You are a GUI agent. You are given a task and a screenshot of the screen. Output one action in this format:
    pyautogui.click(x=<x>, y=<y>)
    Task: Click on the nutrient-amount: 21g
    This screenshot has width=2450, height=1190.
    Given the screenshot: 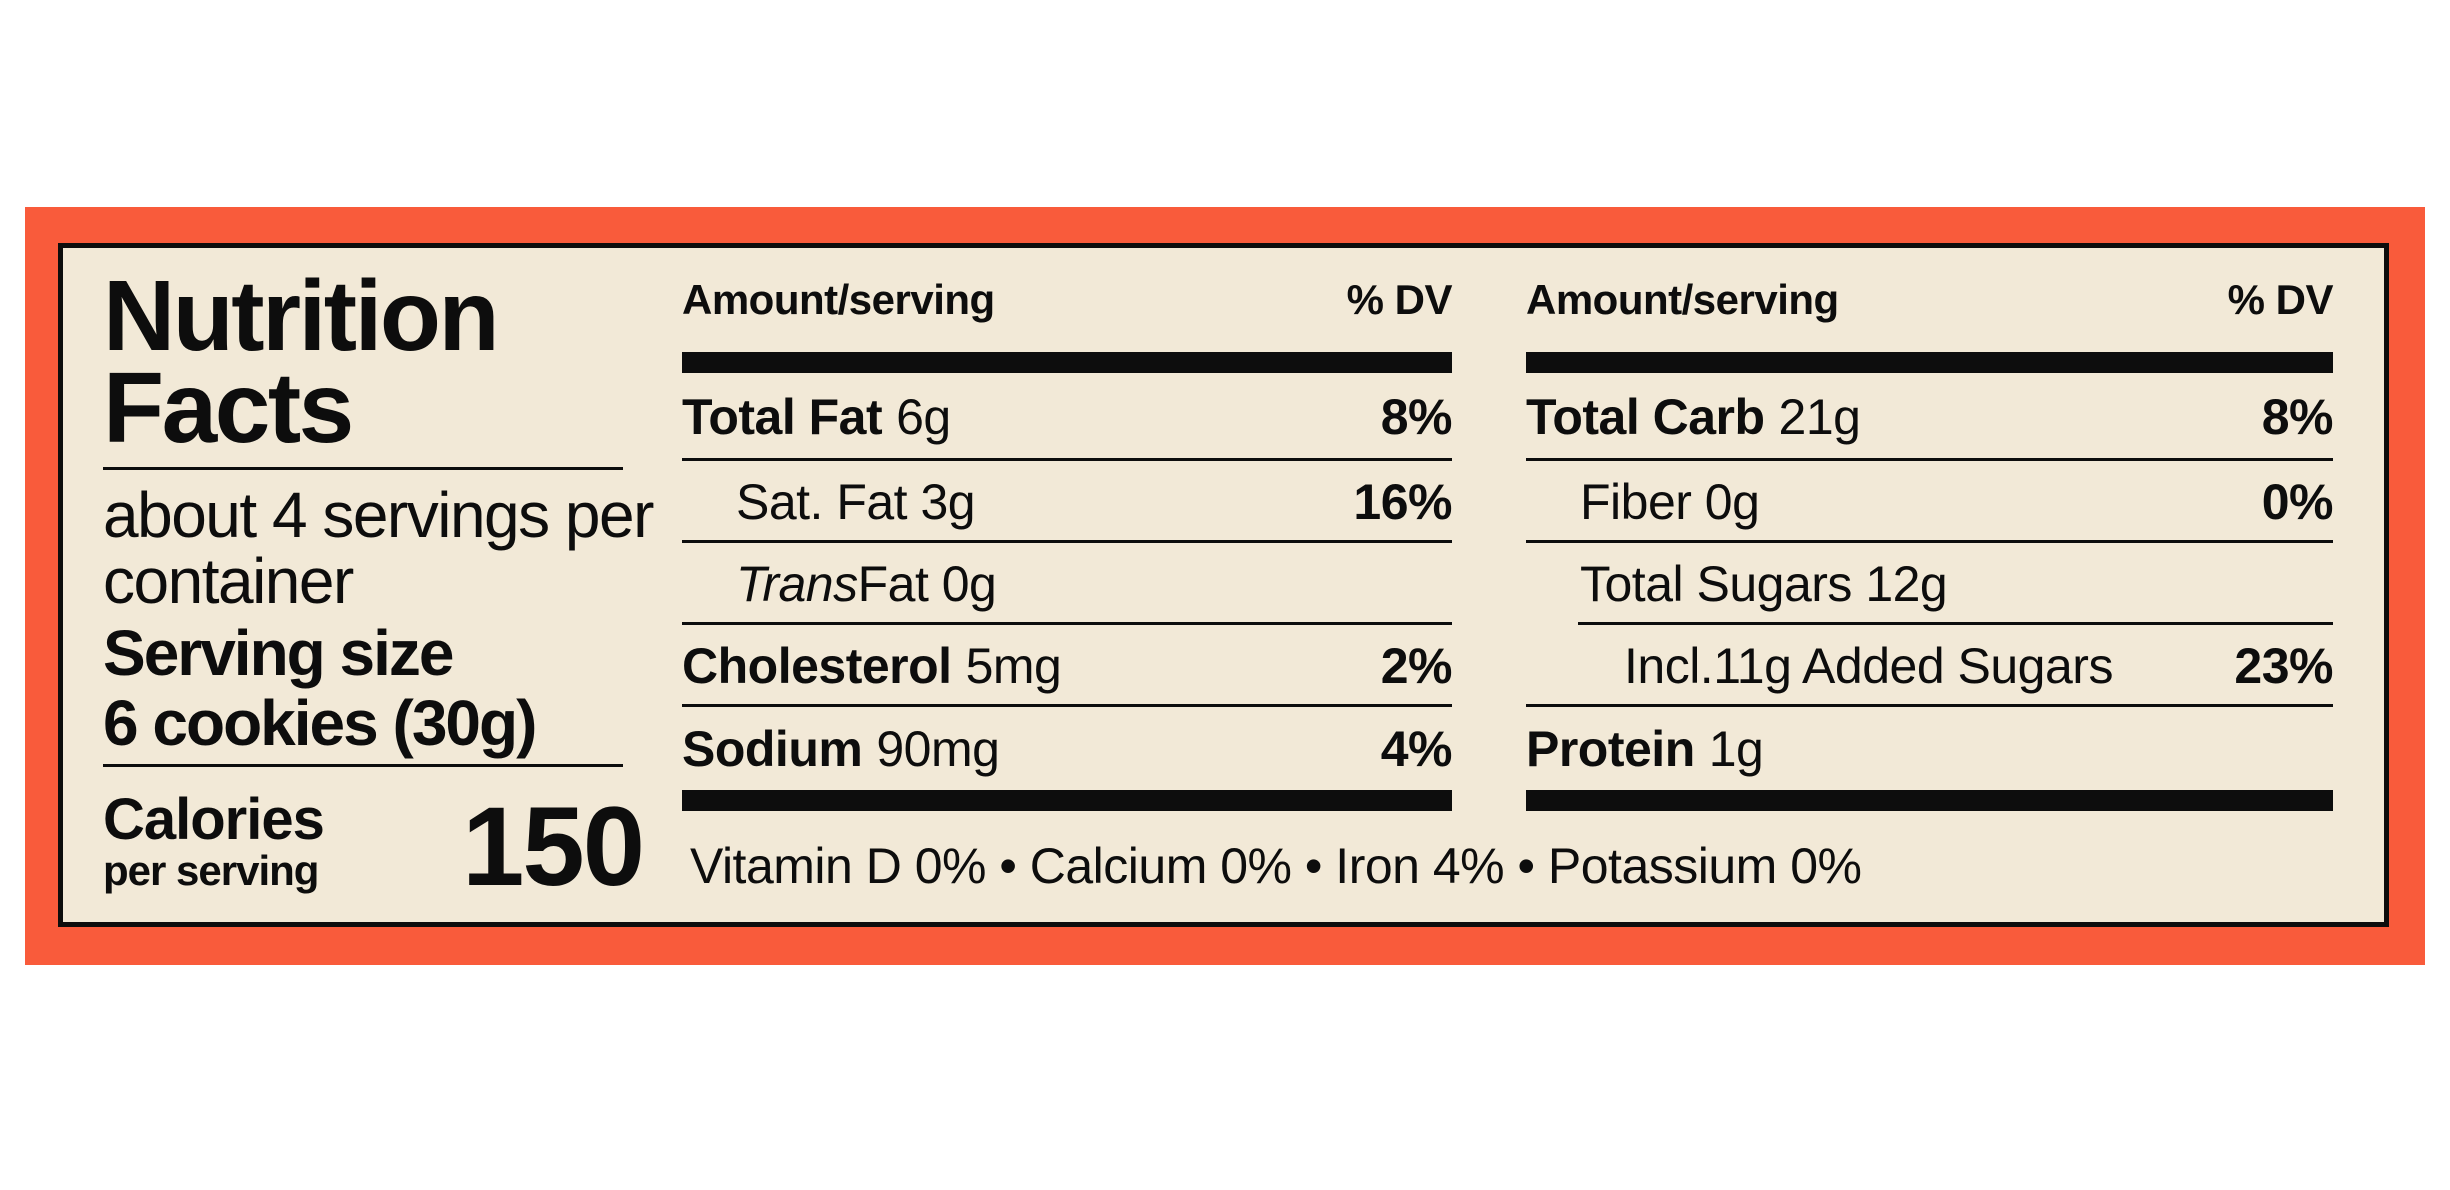 What is the action you would take?
    pyautogui.click(x=1819, y=417)
    